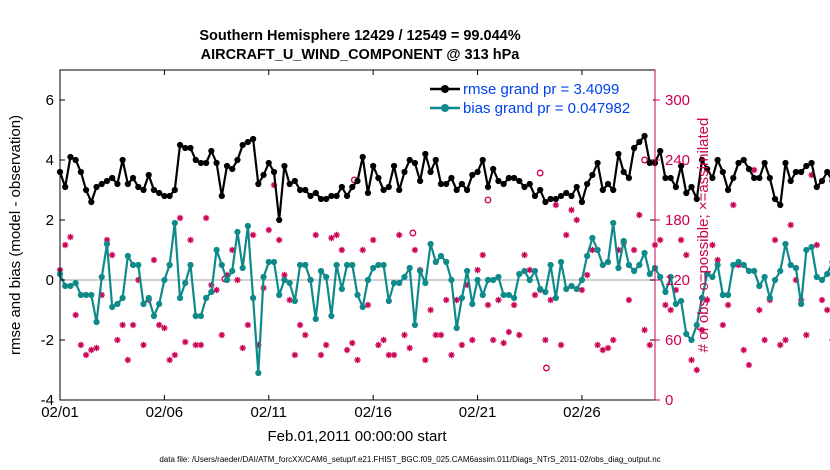  Describe the element at coordinates (669, 400) in the screenshot. I see `y-right-tick-label: 0` at that location.